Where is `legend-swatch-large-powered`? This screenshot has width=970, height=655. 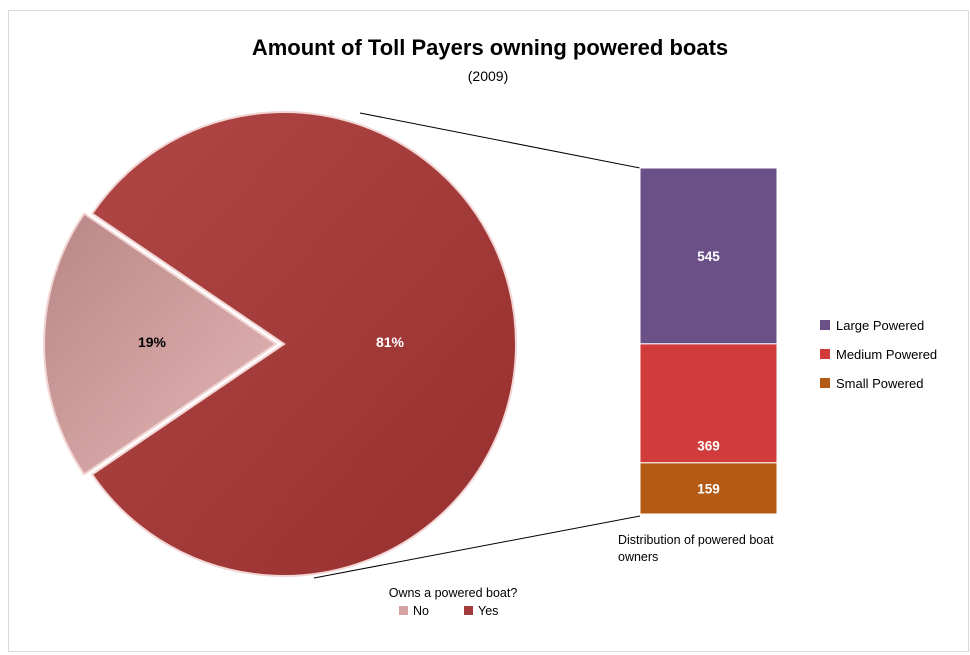 legend-swatch-large-powered is located at coordinates (825, 325).